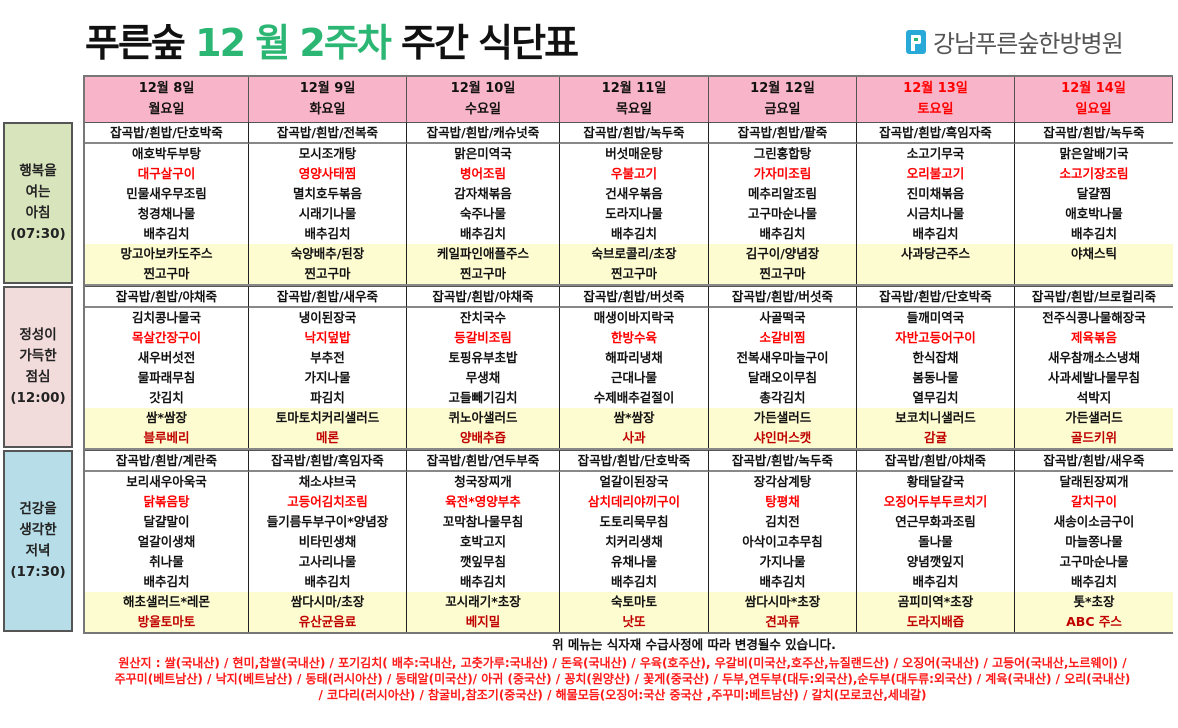 The image size is (1178, 728). Describe the element at coordinates (634, 109) in the screenshot. I see `day-weekday: 목요일` at that location.